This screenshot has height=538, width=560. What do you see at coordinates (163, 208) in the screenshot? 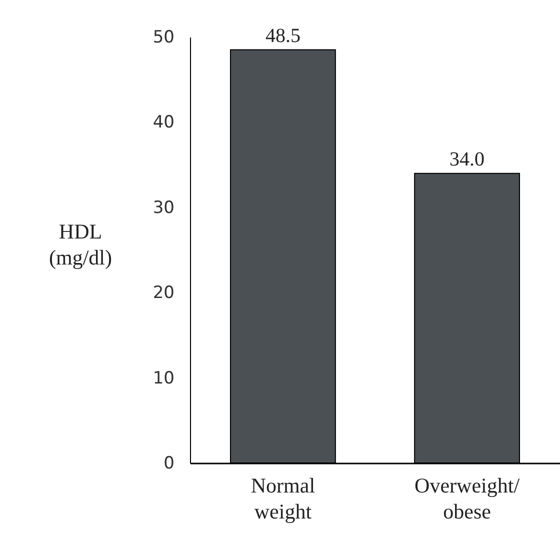
I see `y-tick-label: 30` at bounding box center [163, 208].